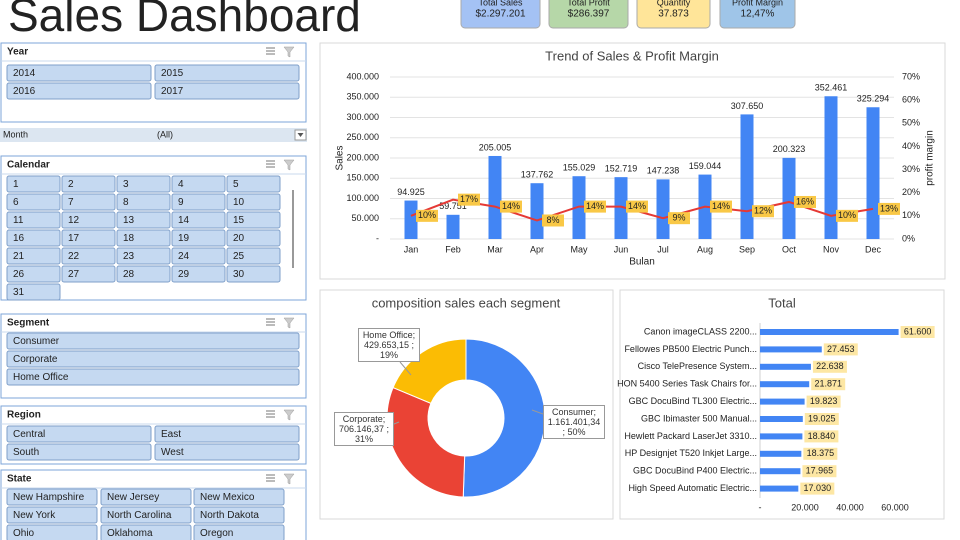  I want to click on slicer-item-label: Corporate, so click(35, 359).